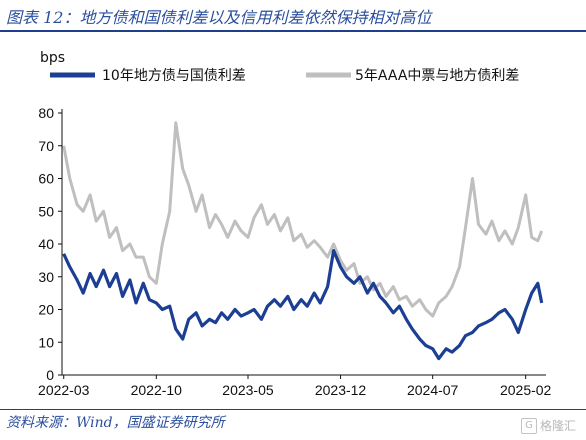  What do you see at coordinates (115, 423) in the screenshot?
I see `source-note: 资料来源：Wind，国盛证券研究所` at bounding box center [115, 423].